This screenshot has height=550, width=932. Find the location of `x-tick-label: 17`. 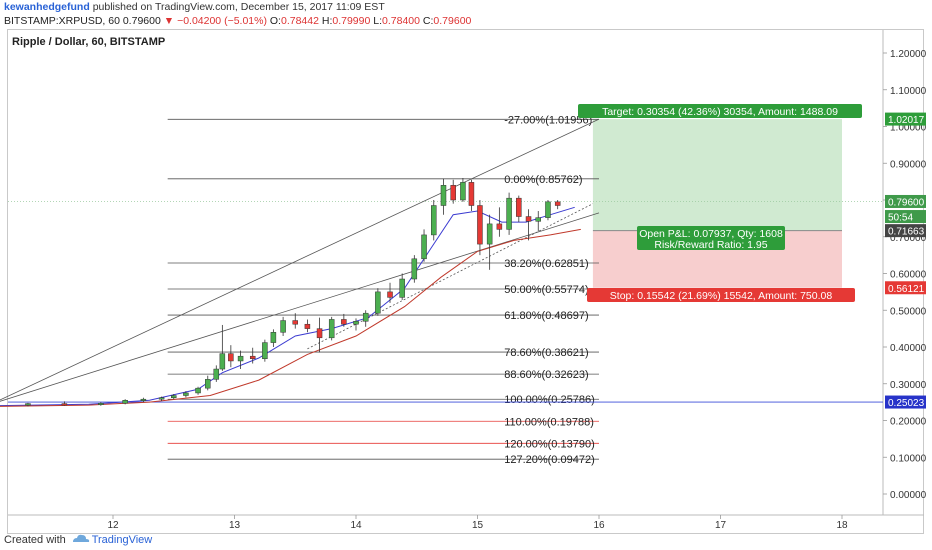

x-tick-label: 17 is located at coordinates (721, 525).